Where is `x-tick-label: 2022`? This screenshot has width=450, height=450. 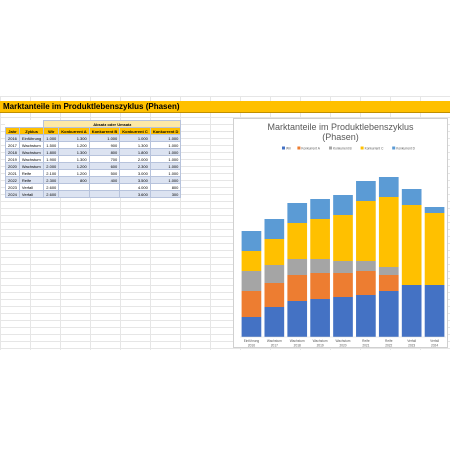 x-tick-label: 2022 is located at coordinates (388, 346).